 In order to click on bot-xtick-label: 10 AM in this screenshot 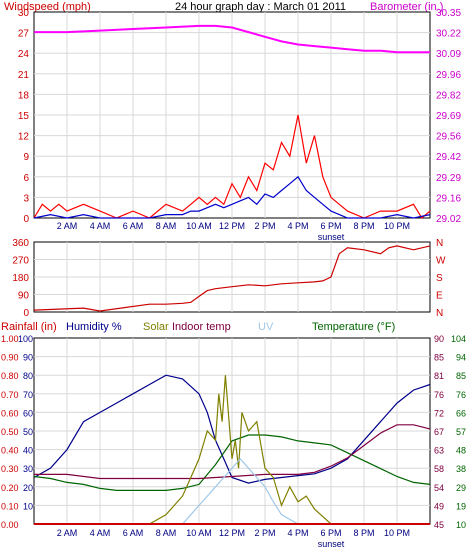, I will do `click(199, 533)`.